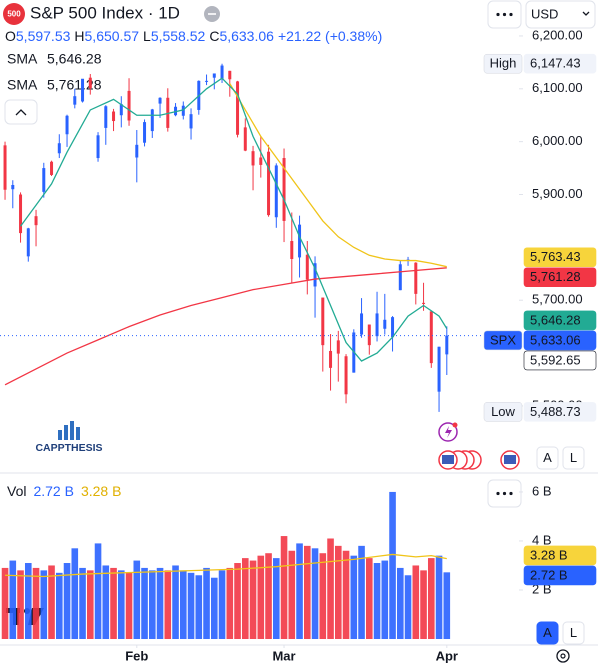 The width and height of the screenshot is (598, 666). I want to click on ohlc-key: H, so click(79, 36).